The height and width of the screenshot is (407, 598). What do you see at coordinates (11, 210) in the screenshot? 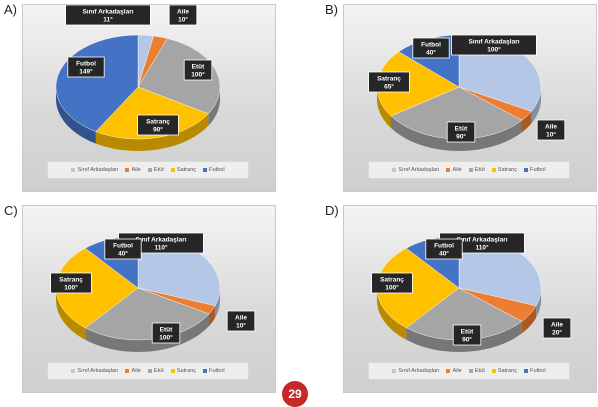
I see `option-letter-c: C)` at bounding box center [11, 210].